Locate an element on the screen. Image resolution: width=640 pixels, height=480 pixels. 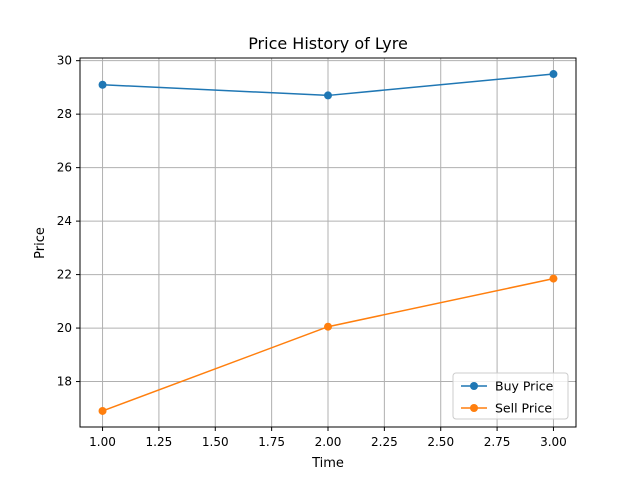
y-tick-label: 22 is located at coordinates (64, 275).